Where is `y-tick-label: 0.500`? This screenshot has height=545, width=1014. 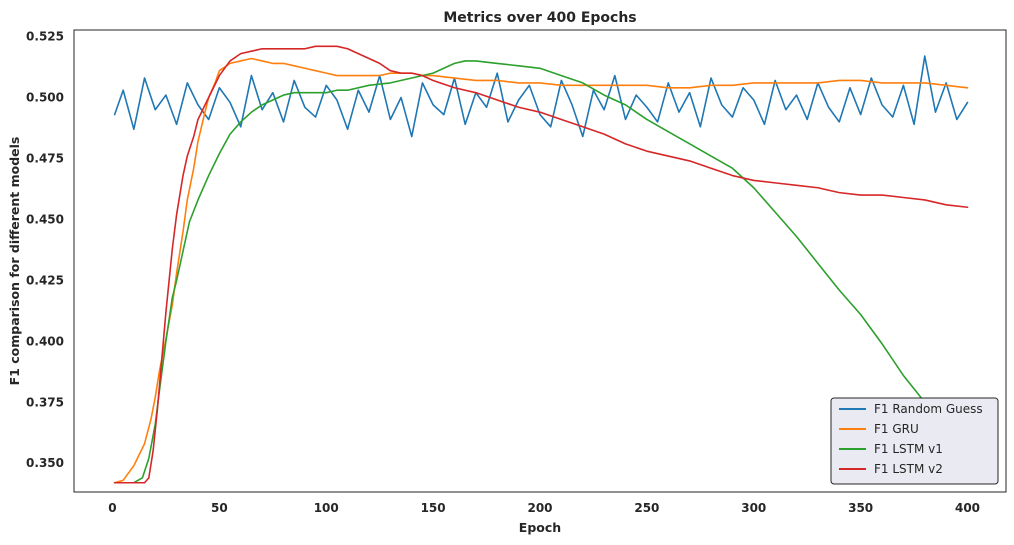 y-tick-label: 0.500 is located at coordinates (45, 98).